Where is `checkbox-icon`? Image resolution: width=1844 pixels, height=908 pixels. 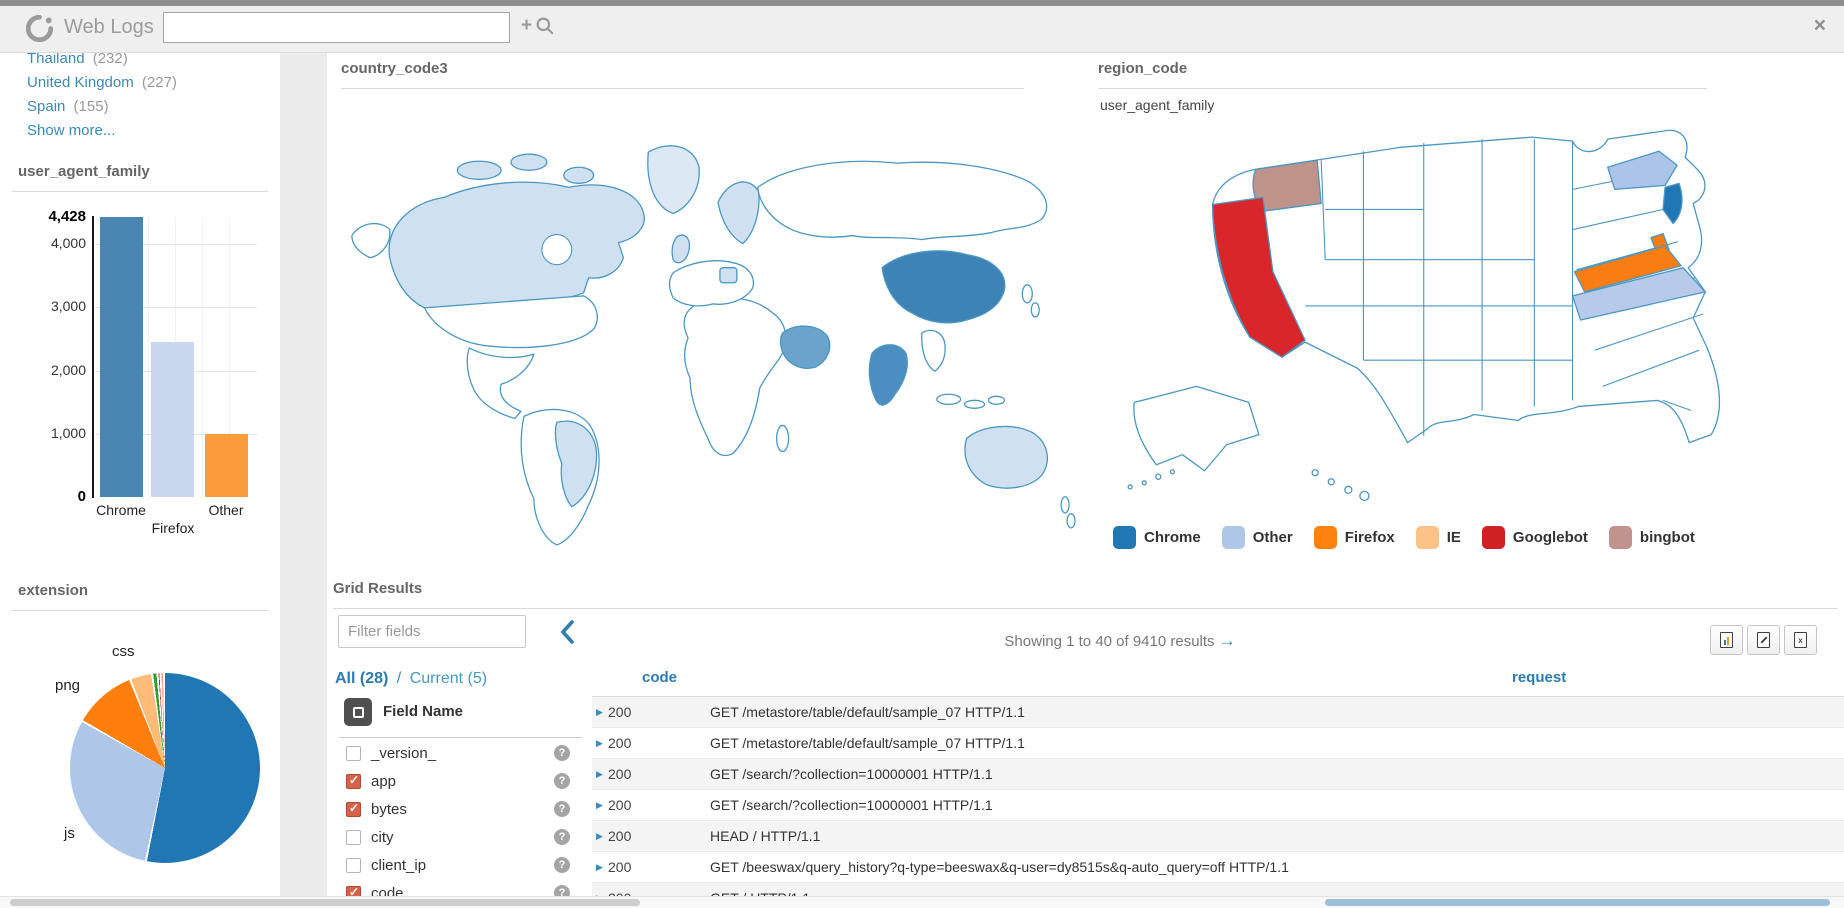
checkbox-icon is located at coordinates (358, 712).